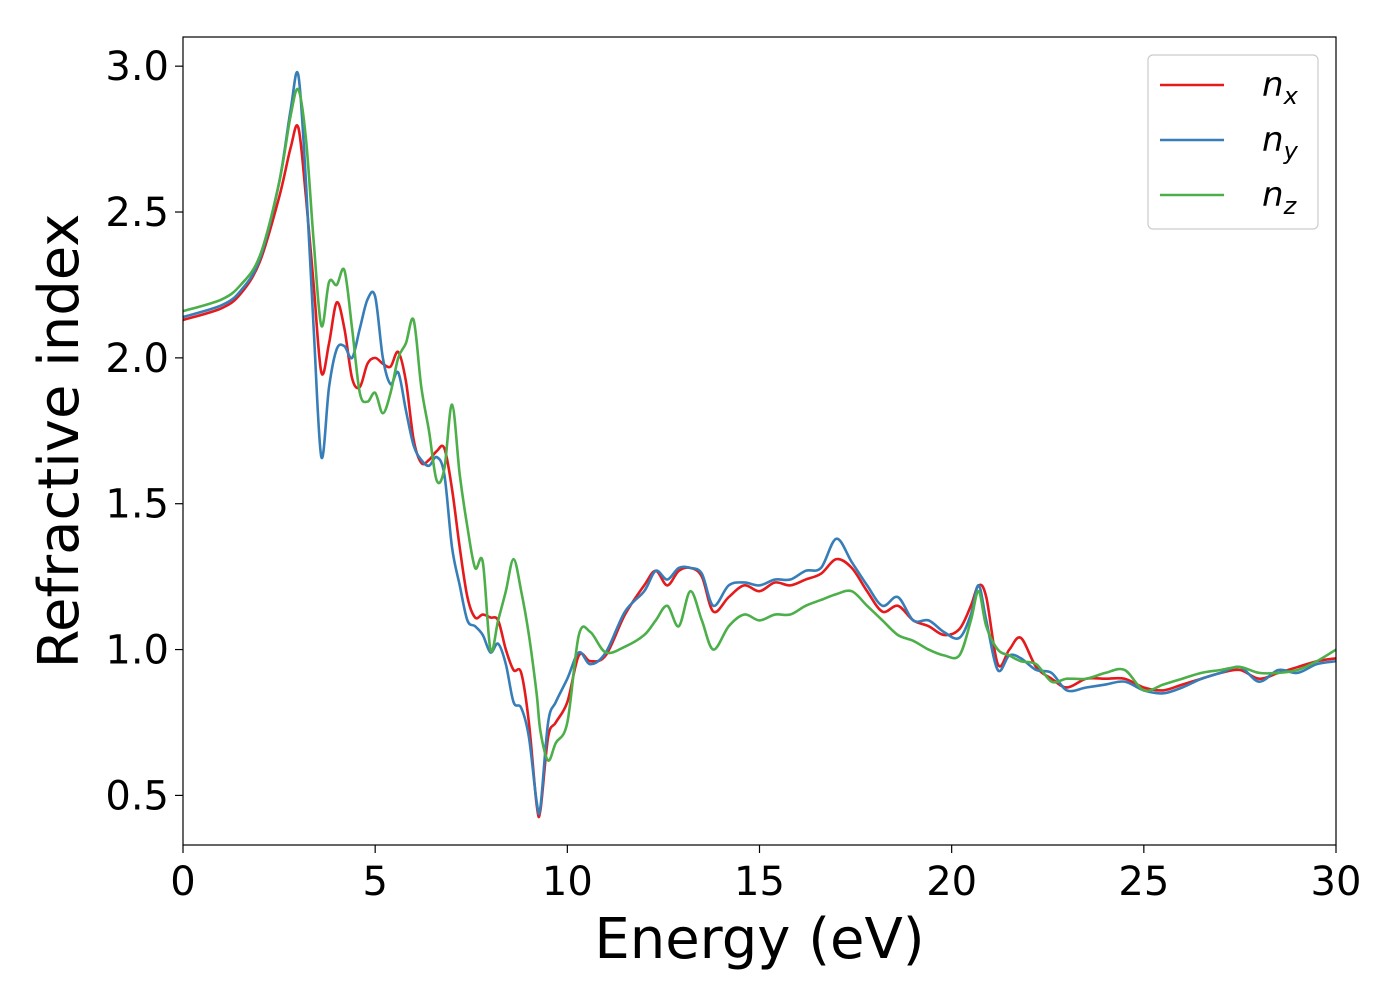 This screenshot has height=1000, width=1400. What do you see at coordinates (144, 431) in the screenshot?
I see `y-axis-ticks: 0.5 1.0 1.5 2.0 2.5 3.0` at bounding box center [144, 431].